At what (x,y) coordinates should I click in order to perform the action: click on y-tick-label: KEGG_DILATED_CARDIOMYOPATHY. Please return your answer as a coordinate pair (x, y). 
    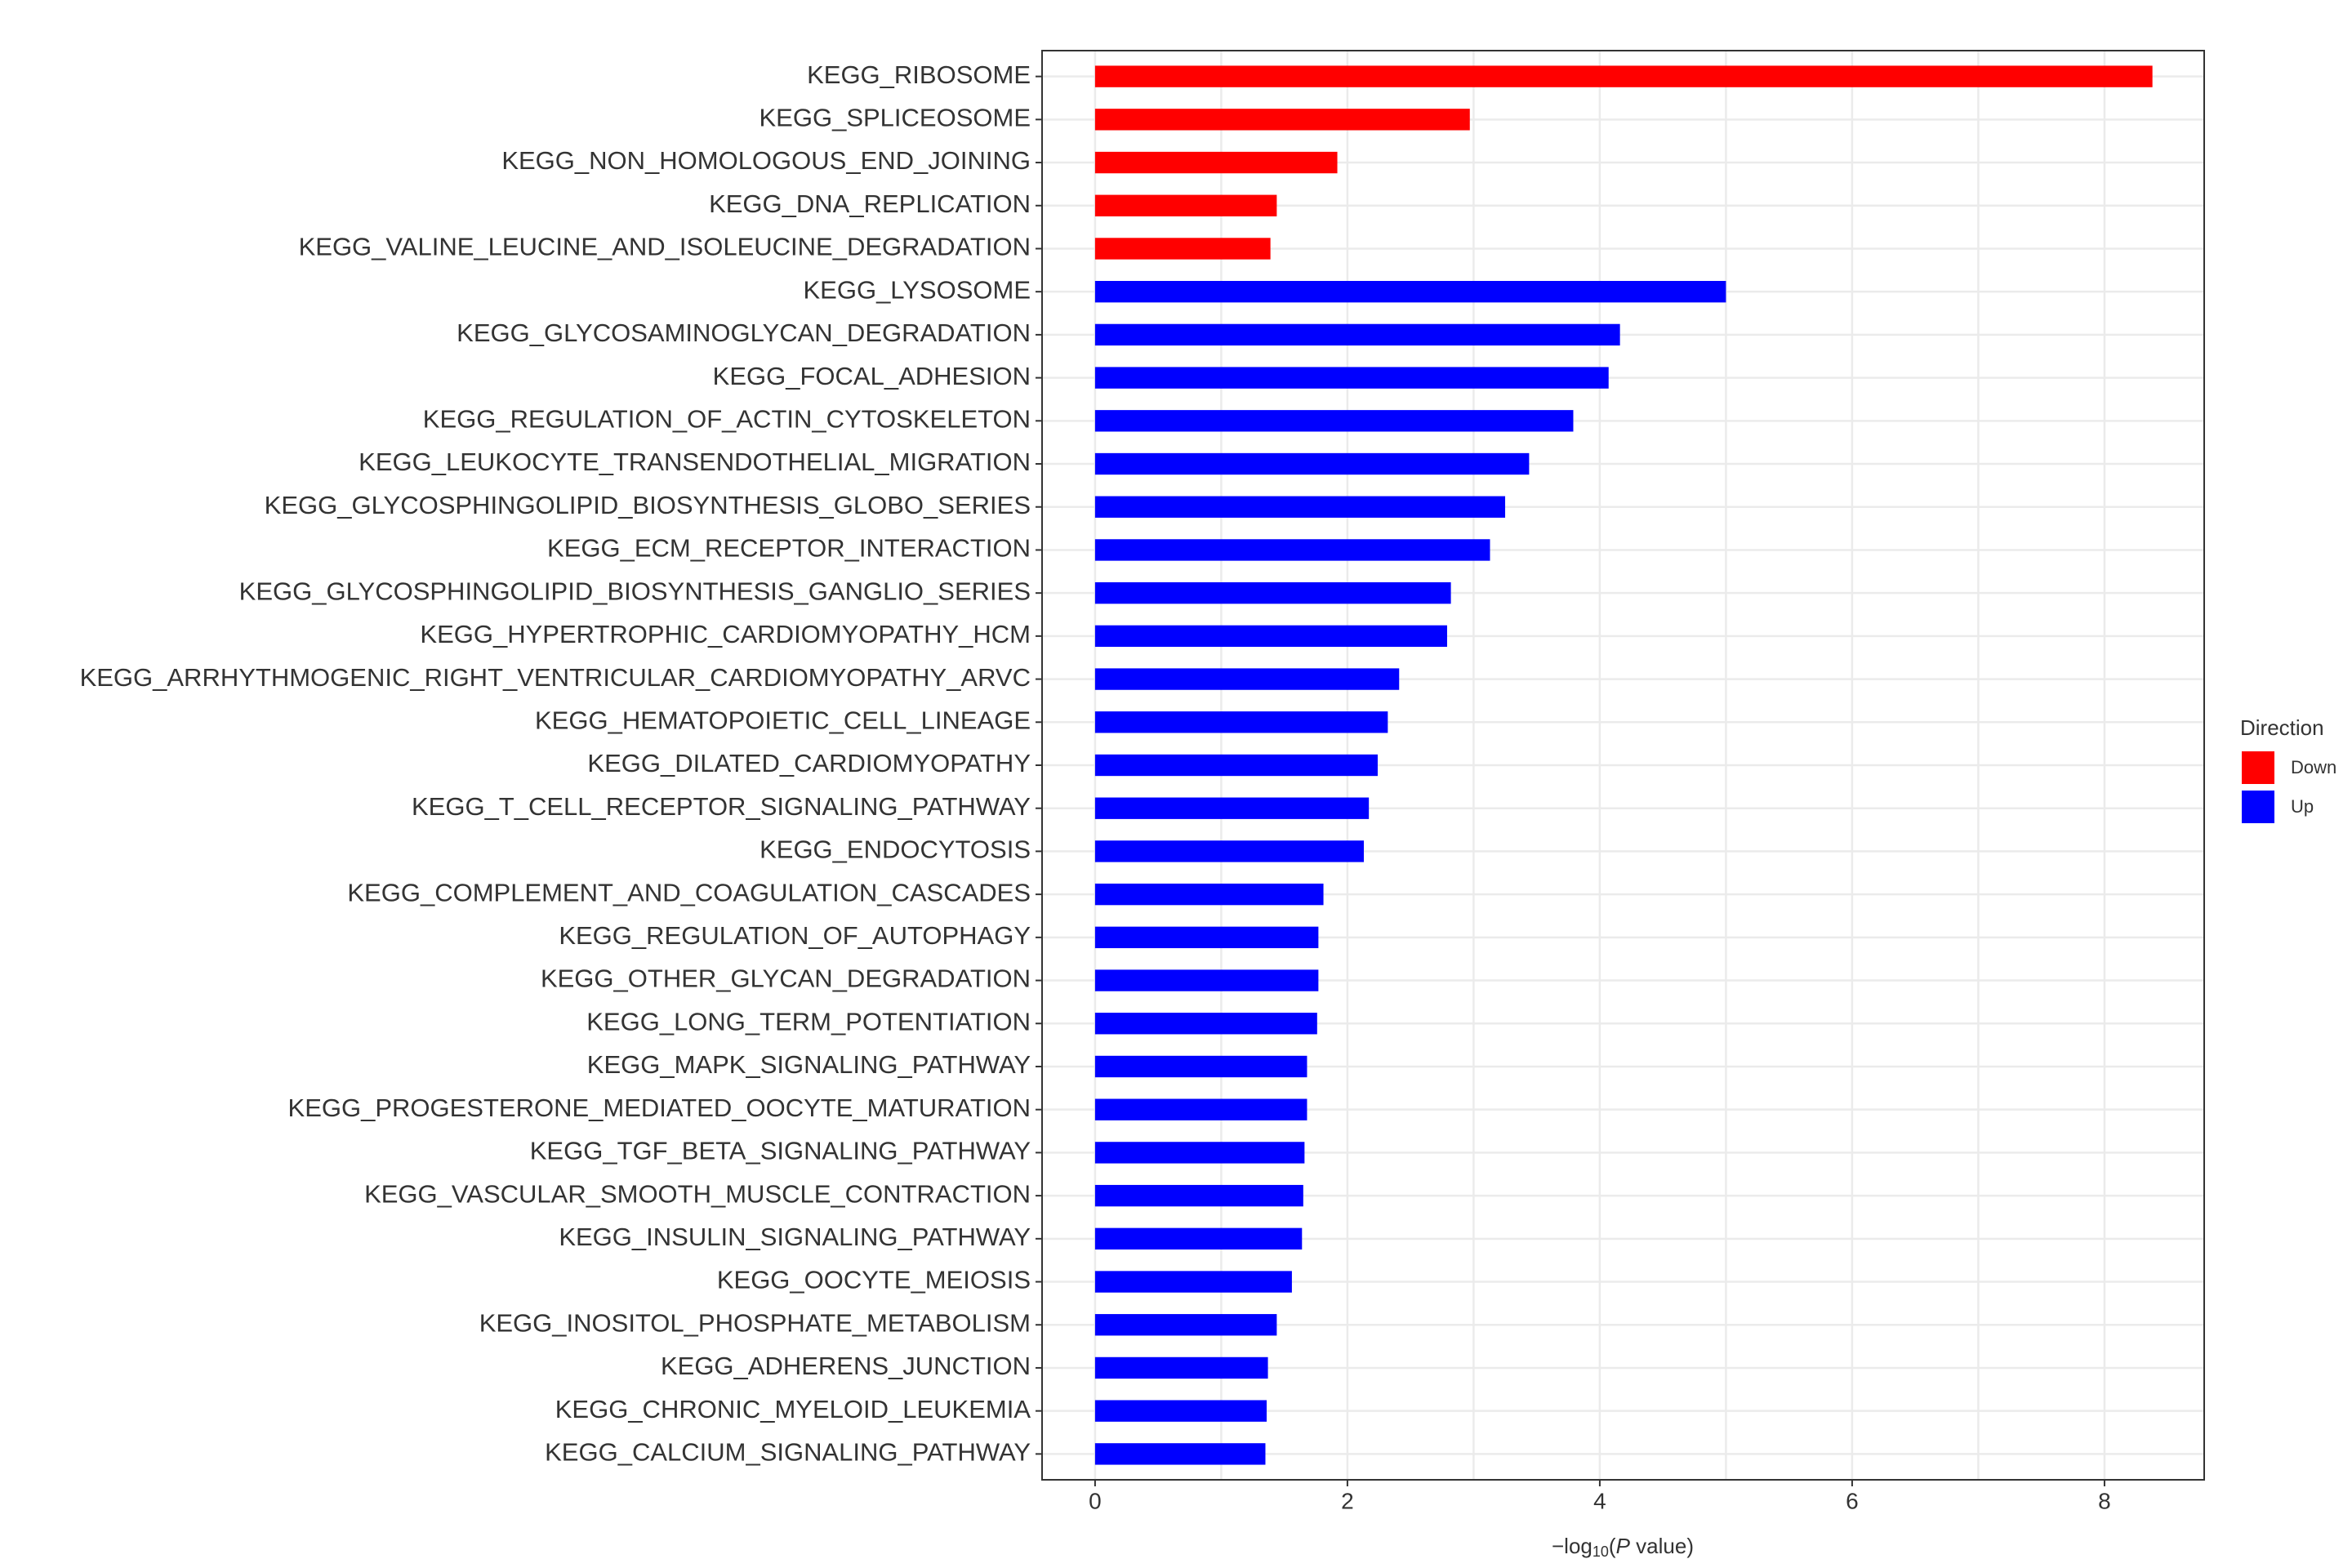
    Looking at the image, I should click on (809, 763).